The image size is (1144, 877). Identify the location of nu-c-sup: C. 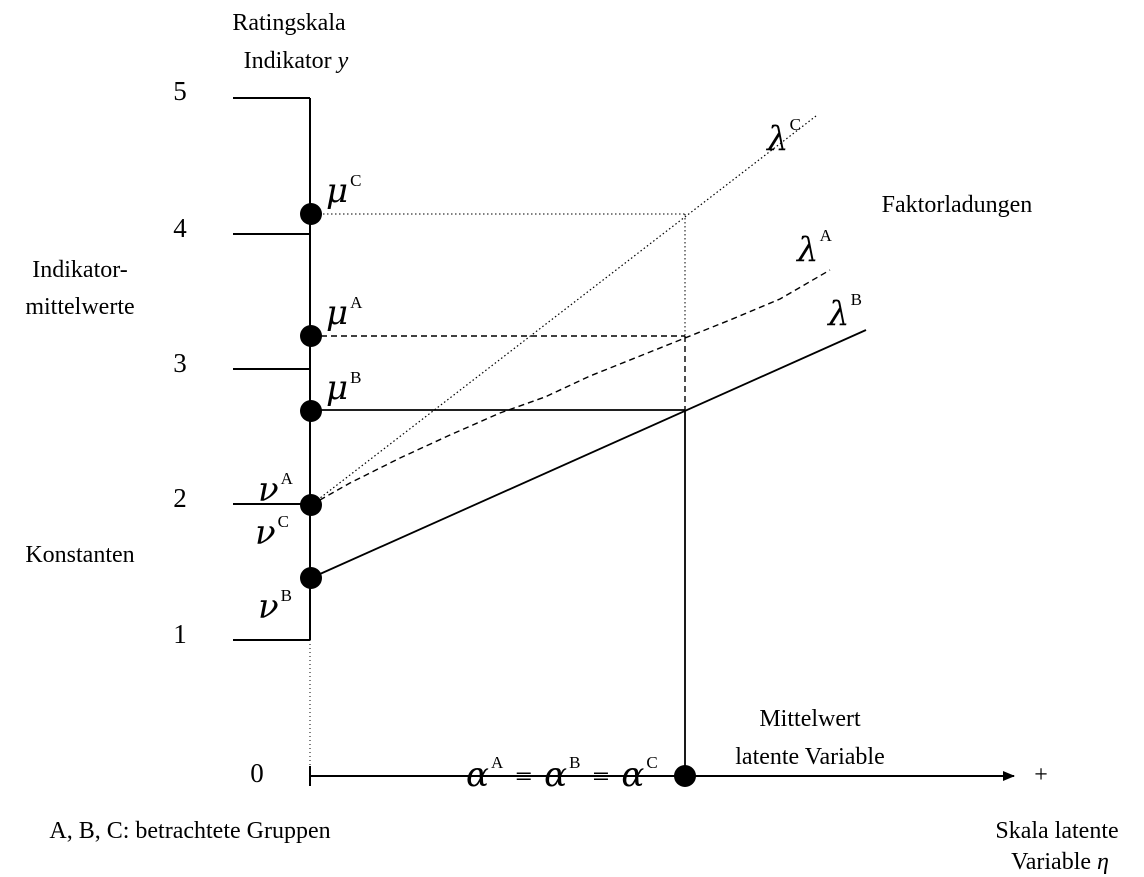
(283, 521).